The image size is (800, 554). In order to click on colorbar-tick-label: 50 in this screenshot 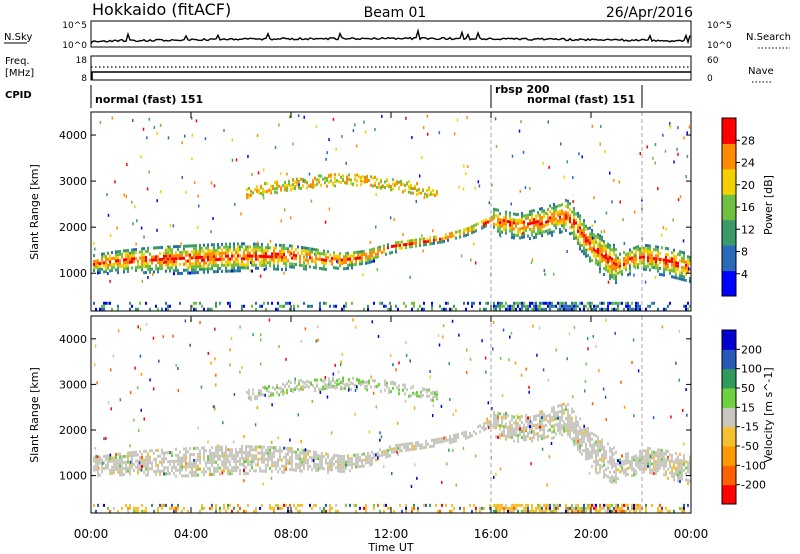, I will do `click(748, 388)`.